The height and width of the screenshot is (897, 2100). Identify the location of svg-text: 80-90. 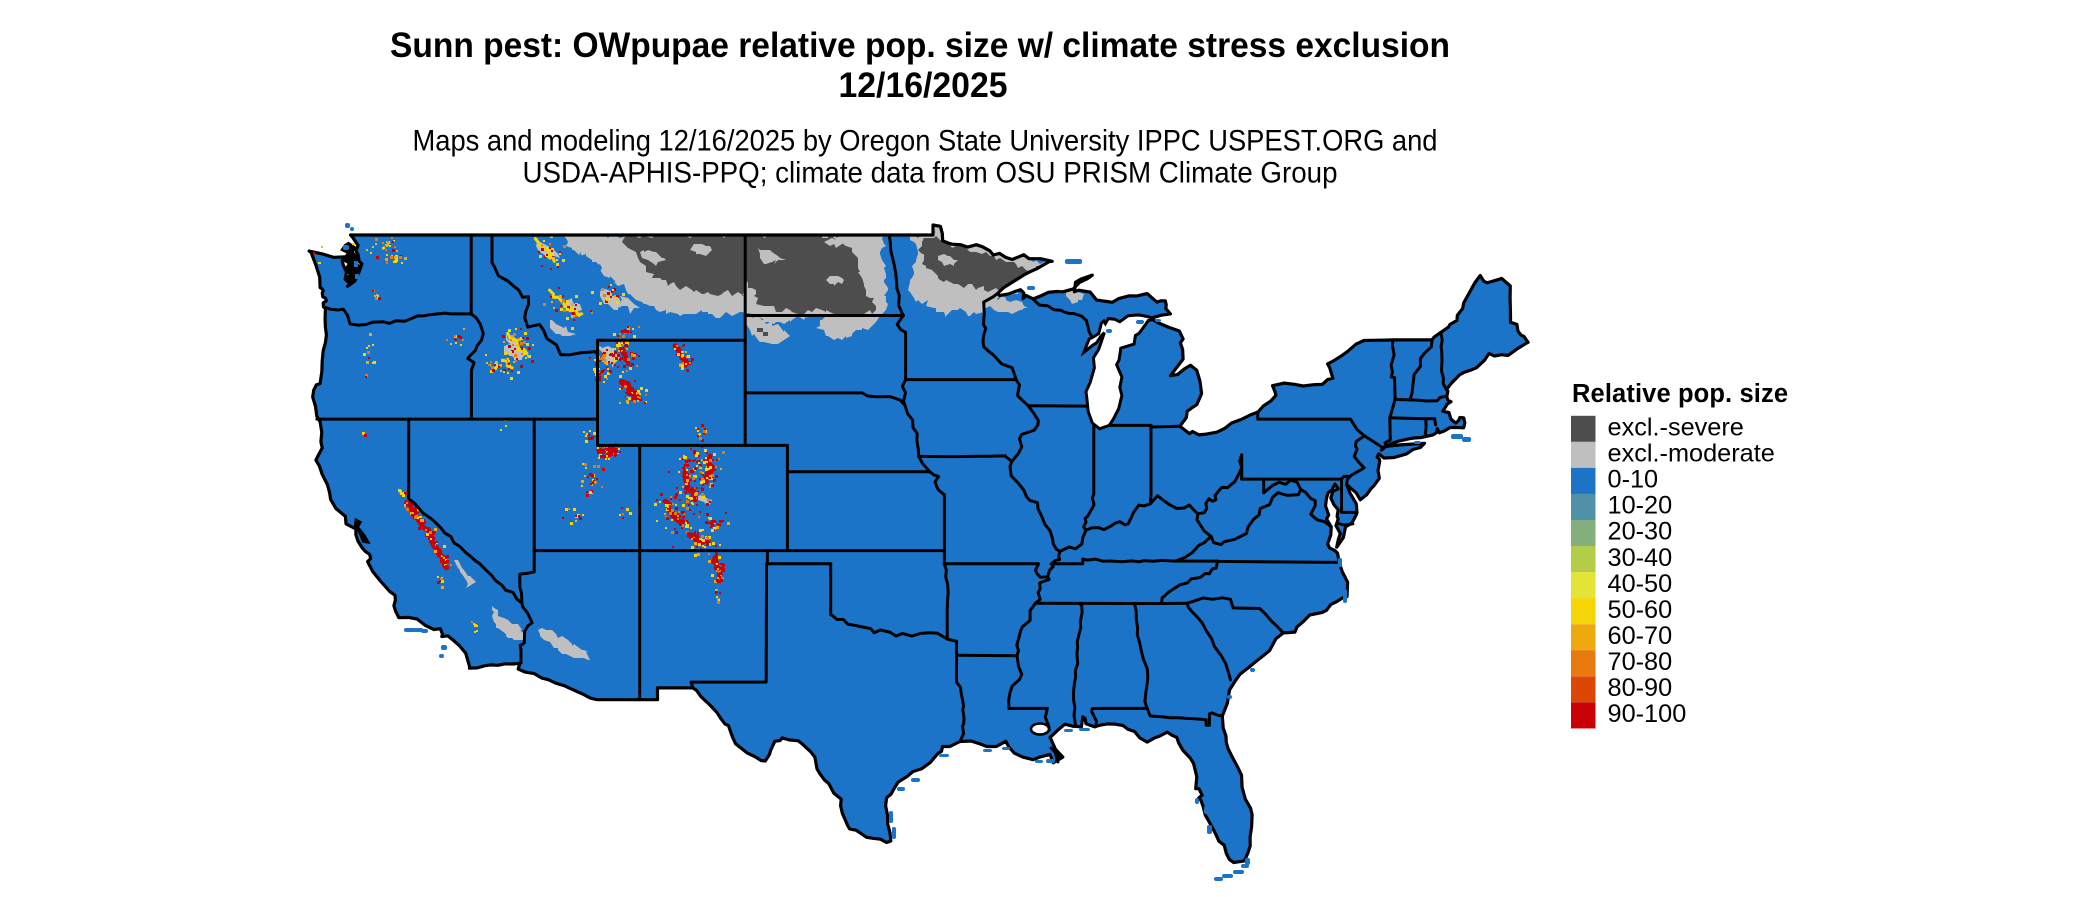
(1640, 688).